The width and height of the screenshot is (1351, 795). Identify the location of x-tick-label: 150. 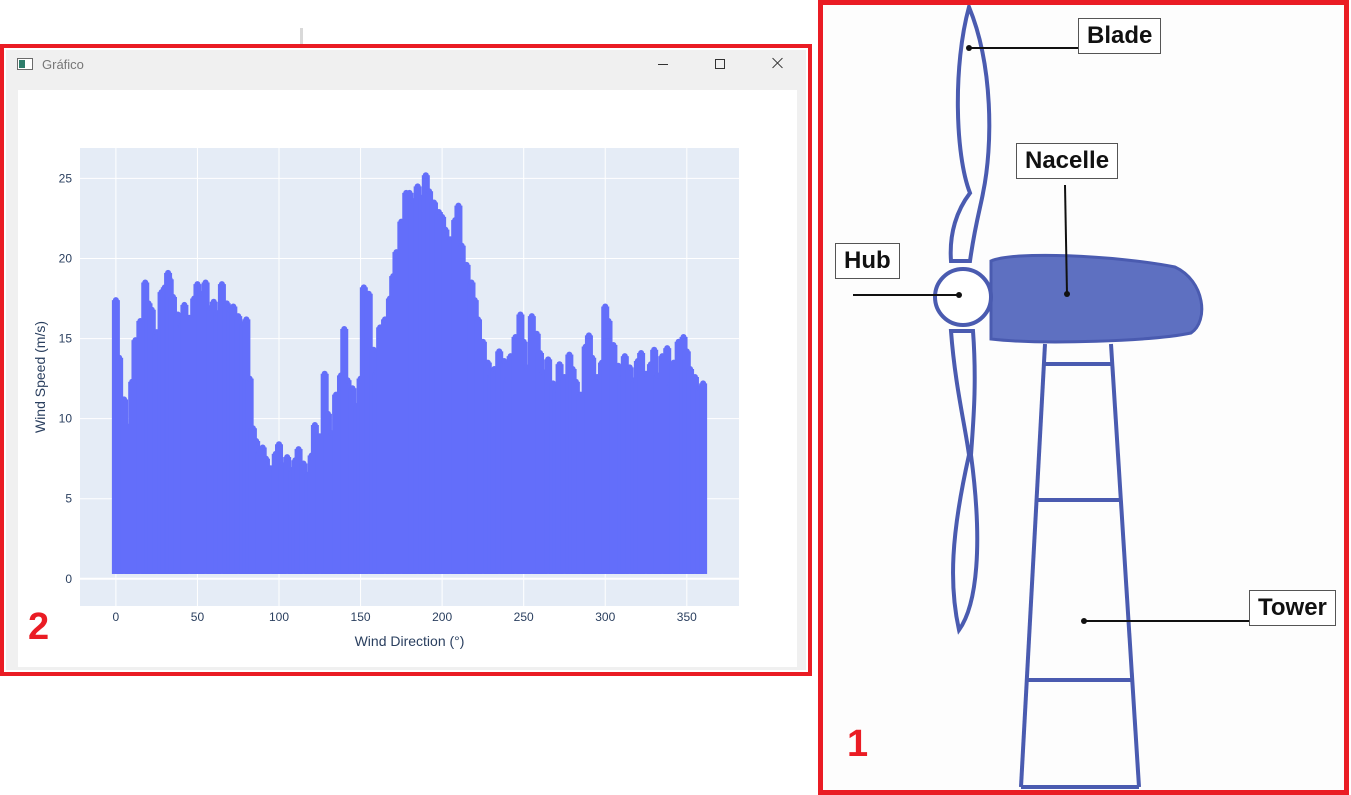
(361, 617).